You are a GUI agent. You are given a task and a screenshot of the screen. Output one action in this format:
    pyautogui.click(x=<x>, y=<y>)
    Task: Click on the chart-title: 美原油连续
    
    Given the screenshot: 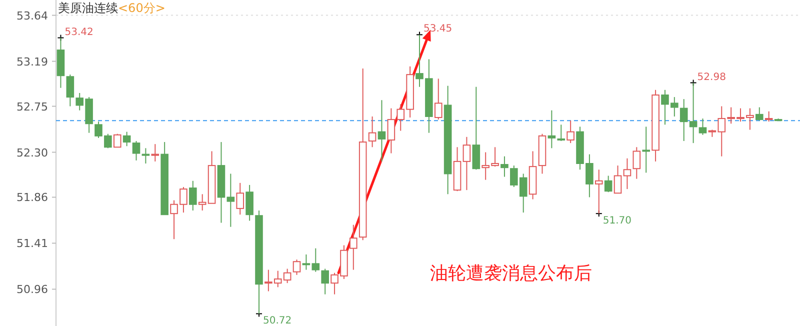 What is the action you would take?
    pyautogui.click(x=88, y=8)
    